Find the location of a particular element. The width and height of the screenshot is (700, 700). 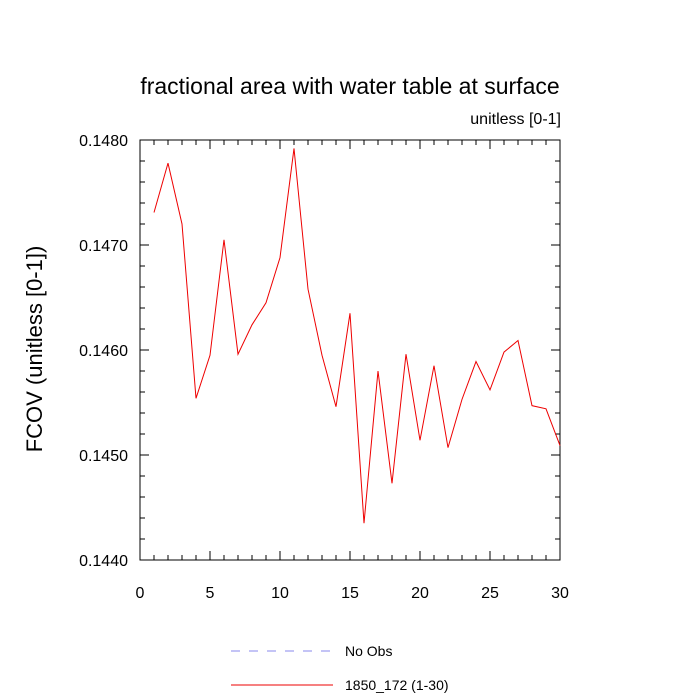

y-tick-label: 0.1460 is located at coordinates (103, 351).